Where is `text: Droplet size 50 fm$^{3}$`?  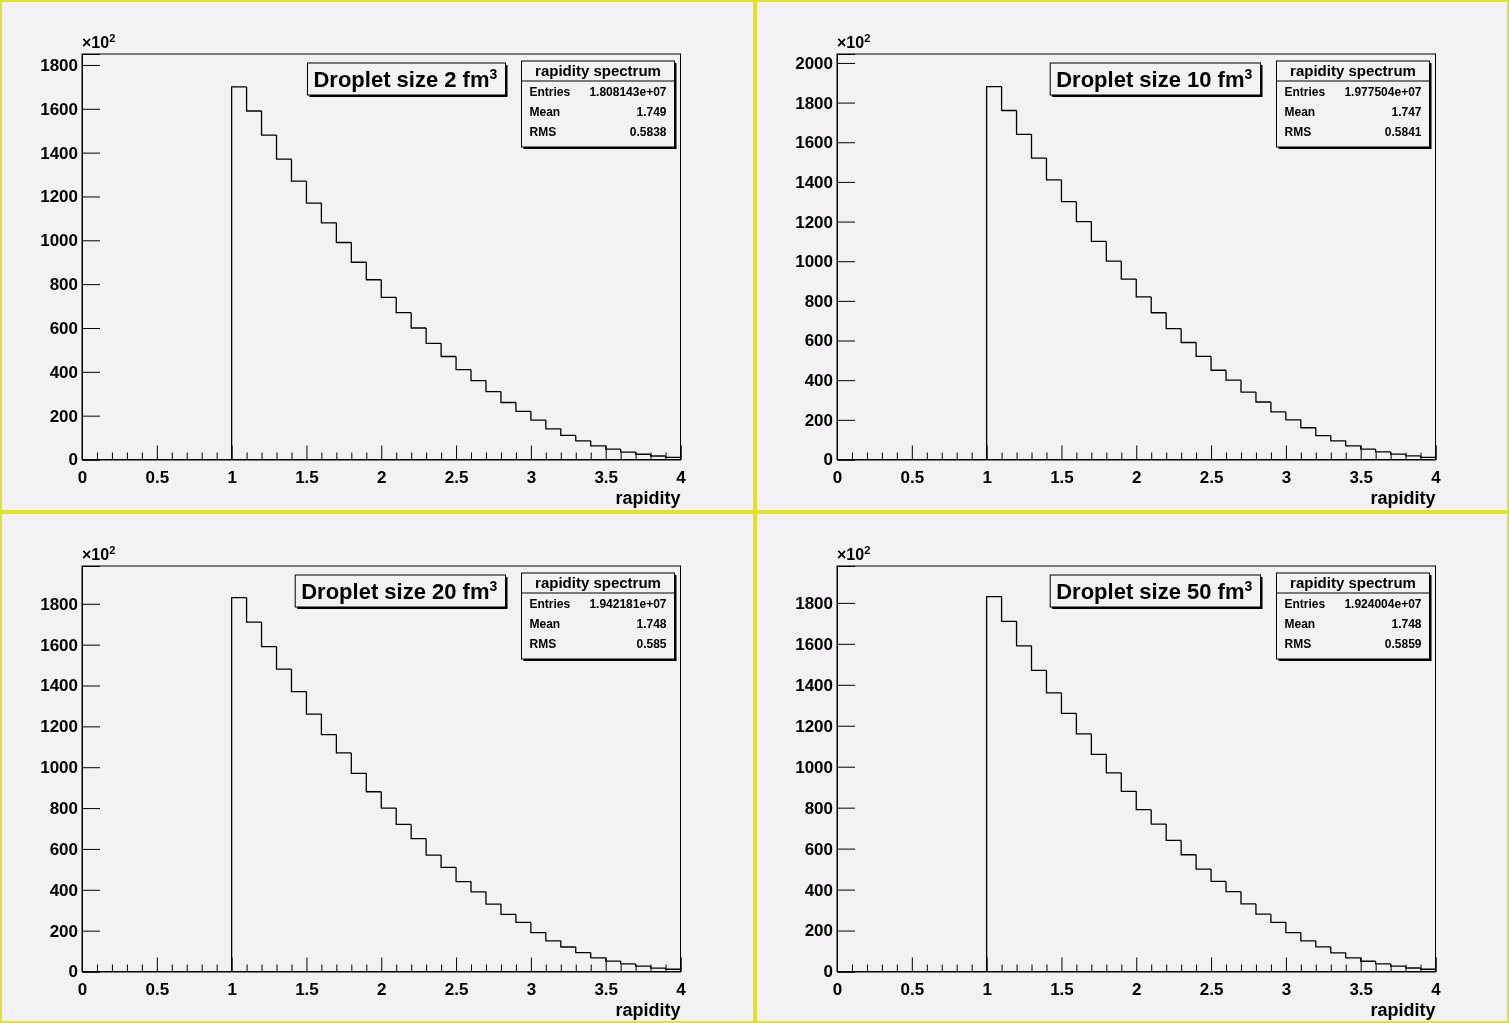
text: Droplet size 50 fm$^{3}$ is located at coordinates (1153, 590).